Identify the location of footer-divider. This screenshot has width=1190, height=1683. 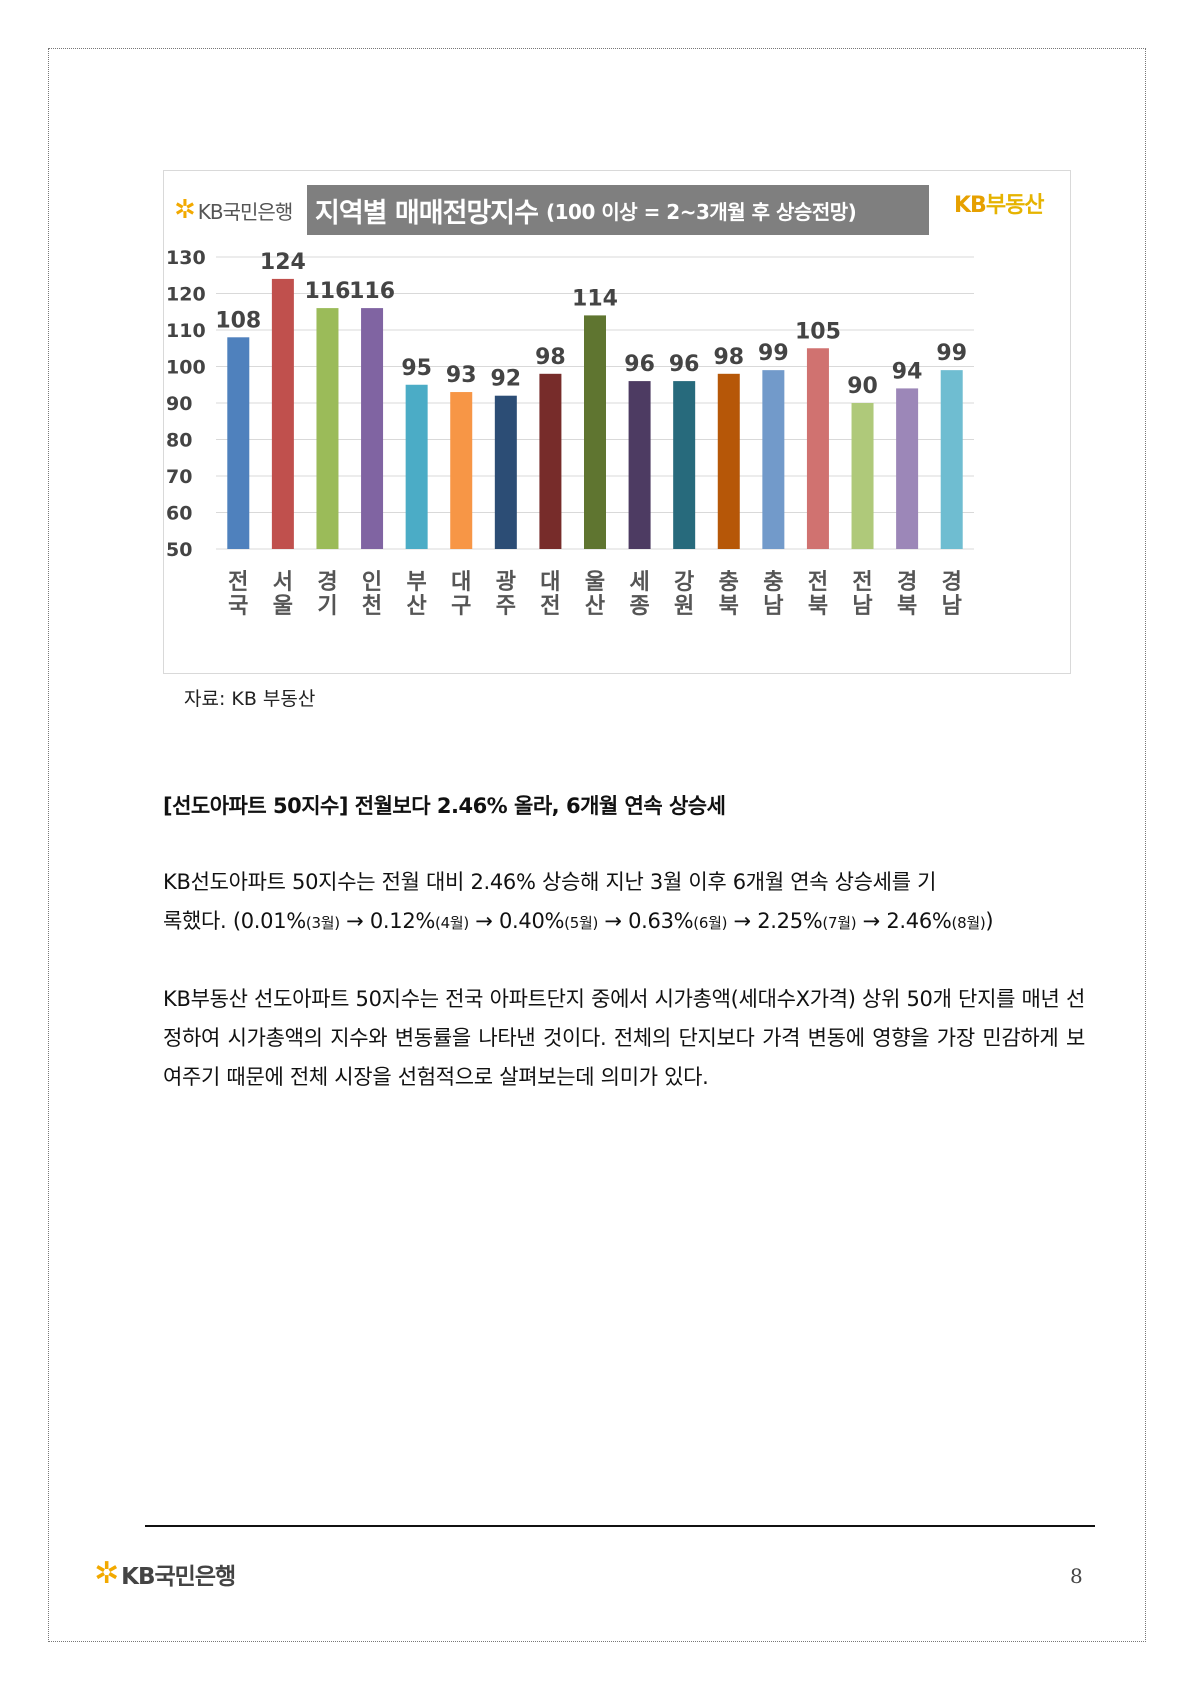
(620, 1526).